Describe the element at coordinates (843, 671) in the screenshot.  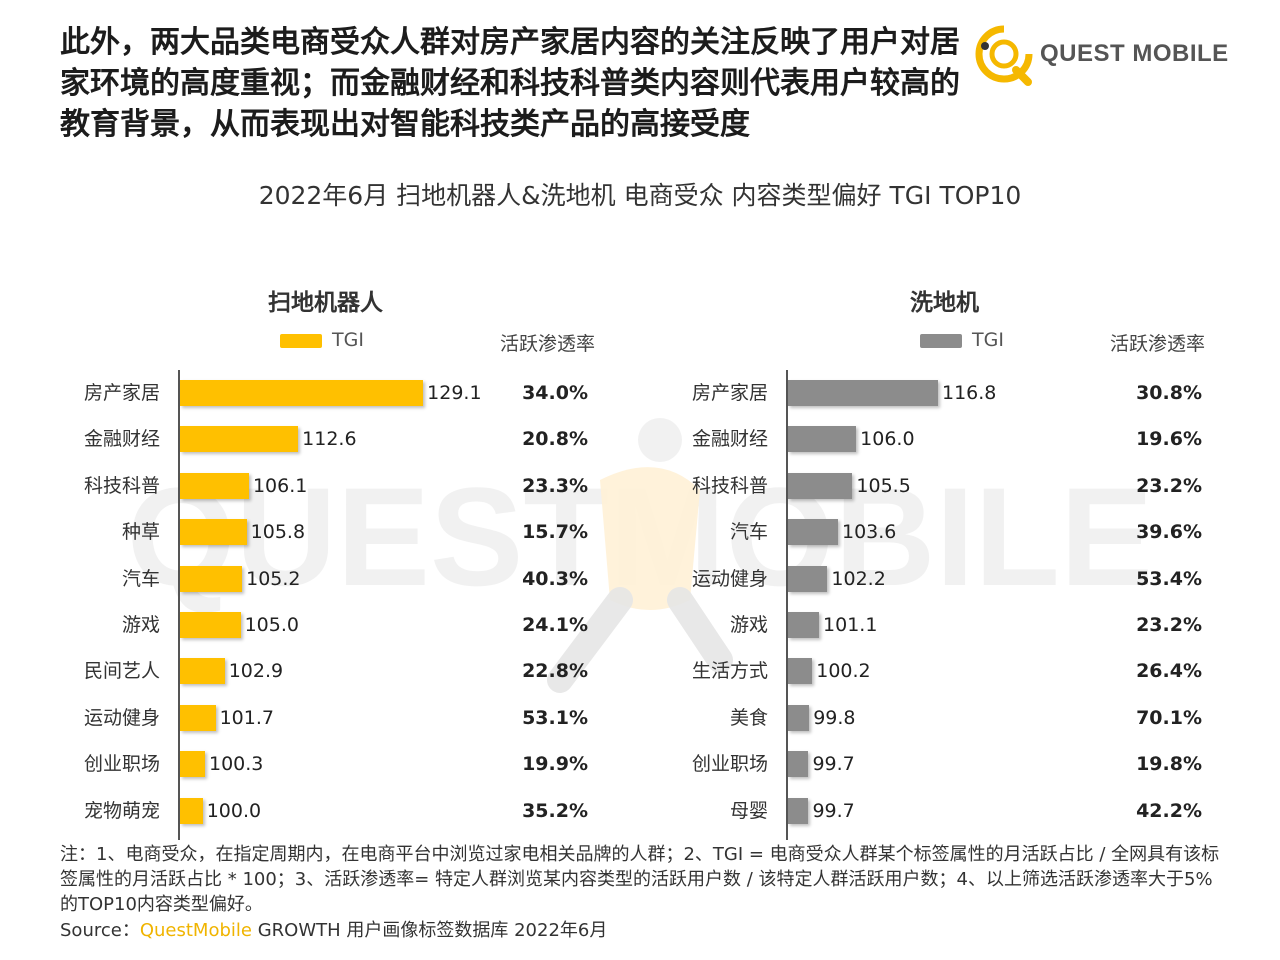
I see `tgi-value-label: 100.2` at that location.